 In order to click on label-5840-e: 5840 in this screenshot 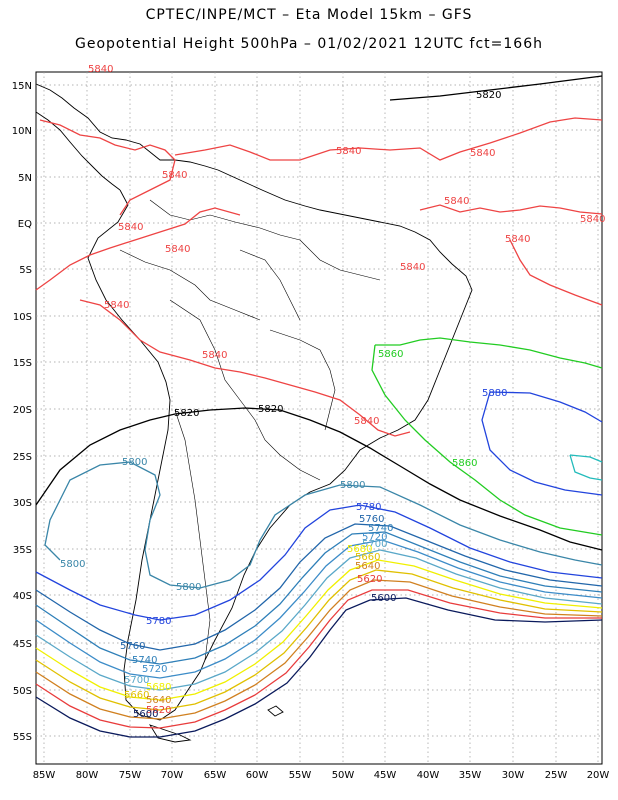, I will do `click(456, 201)`.